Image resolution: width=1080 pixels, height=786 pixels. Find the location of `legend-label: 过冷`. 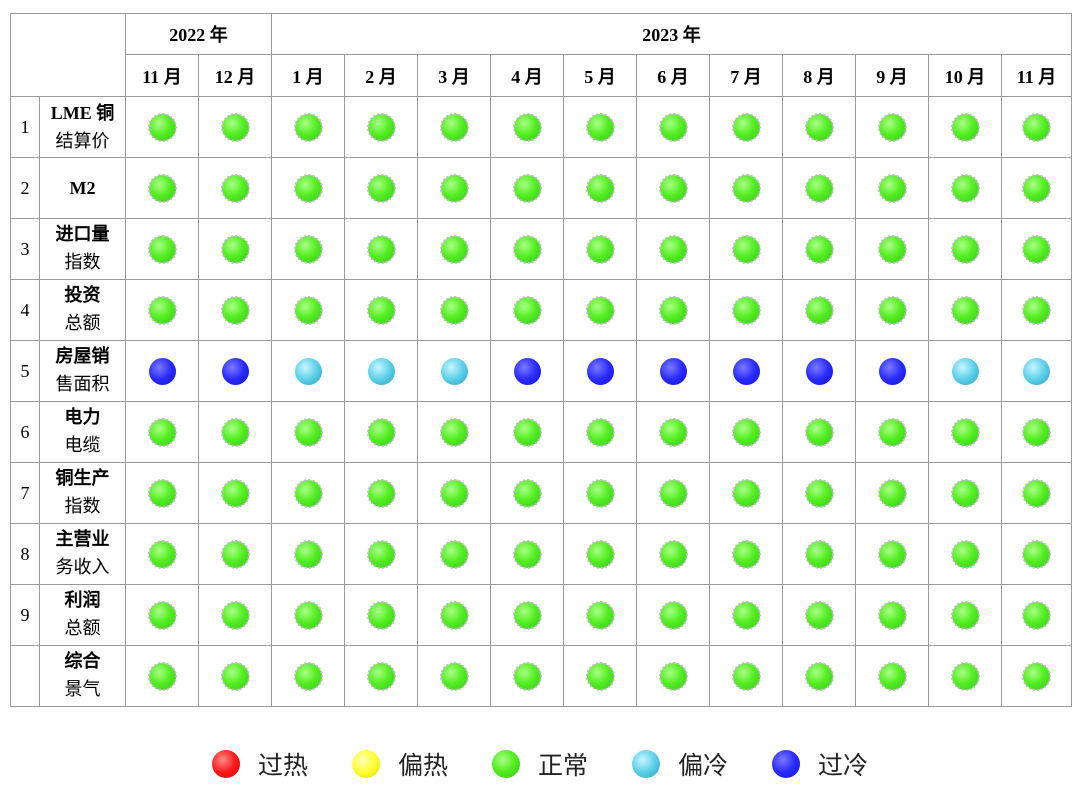

legend-label: 过冷 is located at coordinates (843, 765).